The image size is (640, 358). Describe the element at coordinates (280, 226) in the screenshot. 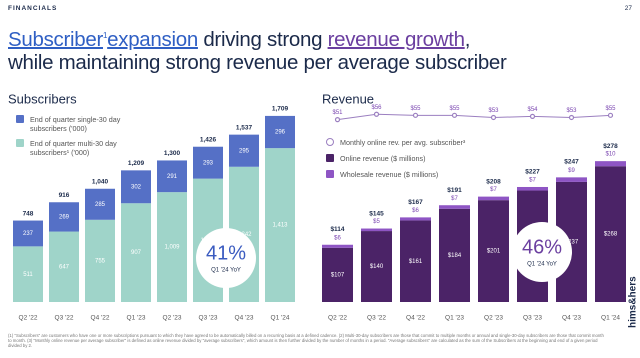

I see `value-label: 1,413` at that location.